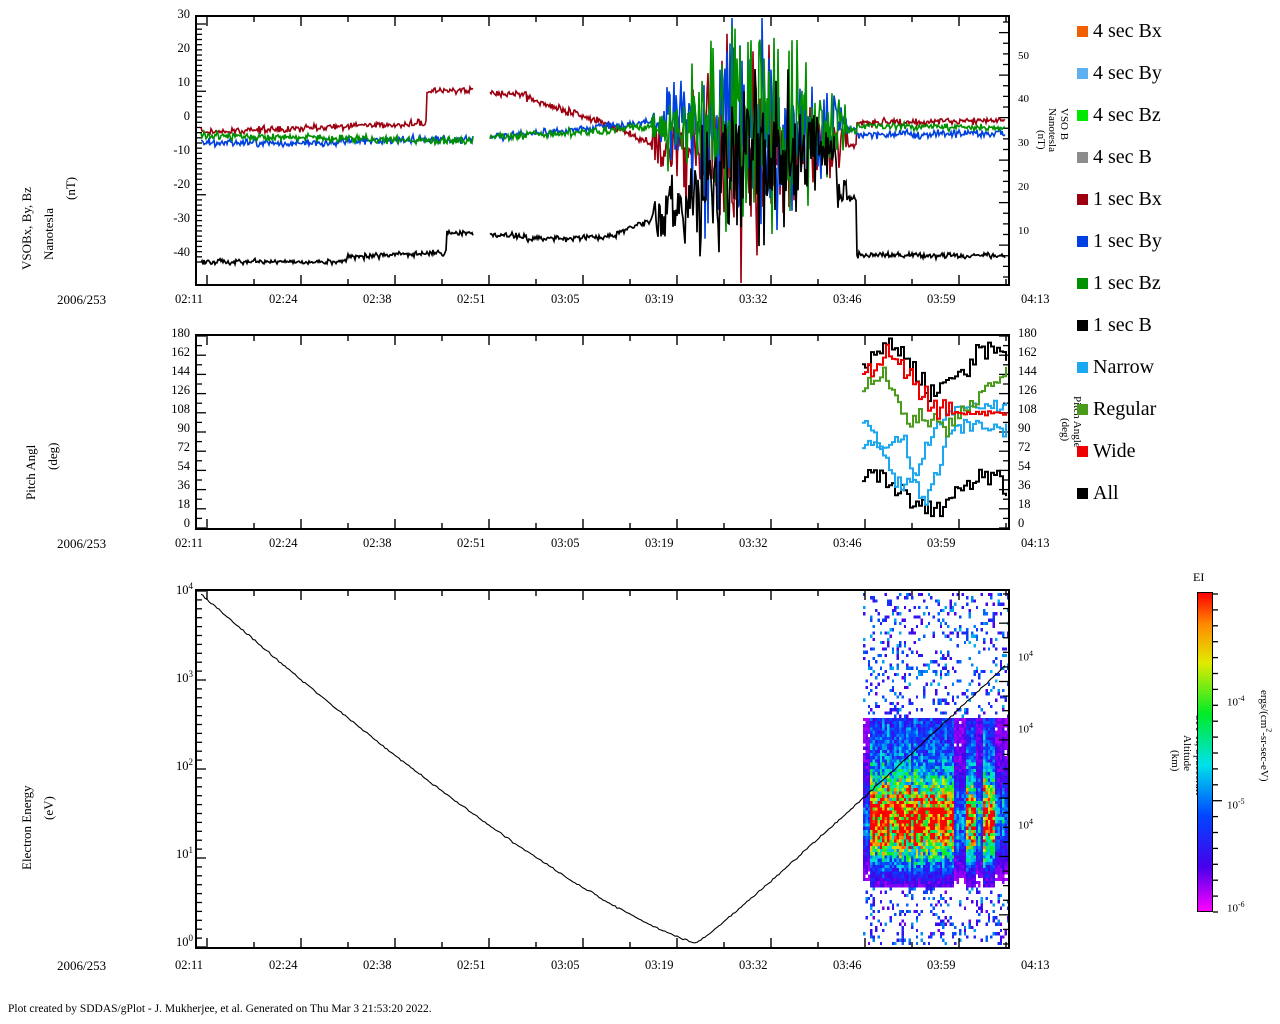  Describe the element at coordinates (1177, 157) in the screenshot. I see `legend-item-4sec-b: 4 sec B` at that location.